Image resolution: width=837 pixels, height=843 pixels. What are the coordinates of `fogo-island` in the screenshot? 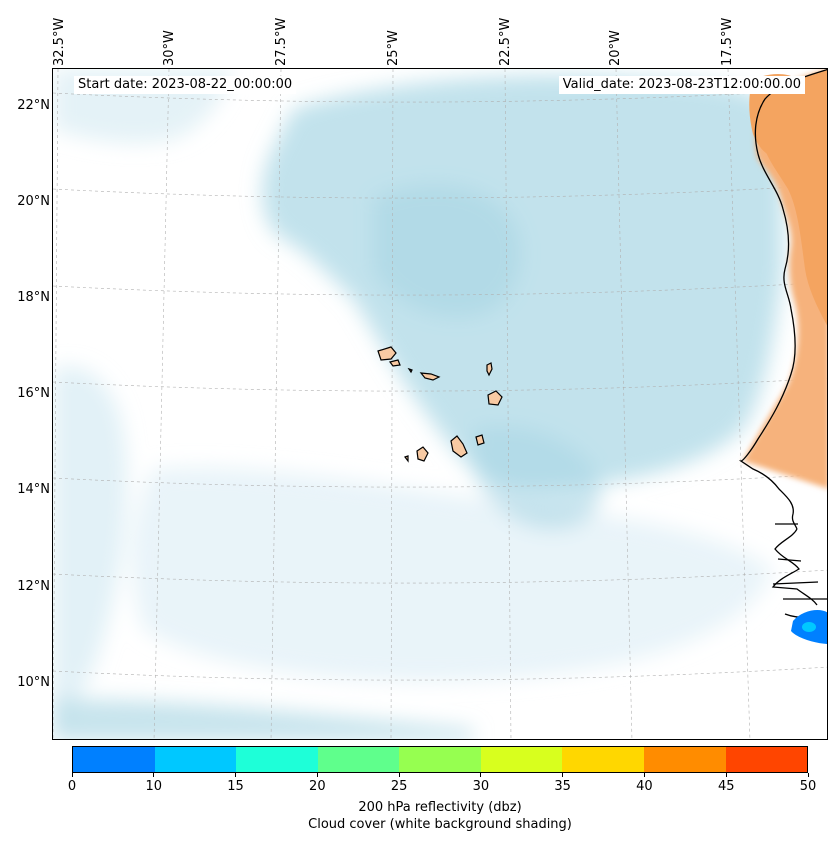 It's located at (422, 454).